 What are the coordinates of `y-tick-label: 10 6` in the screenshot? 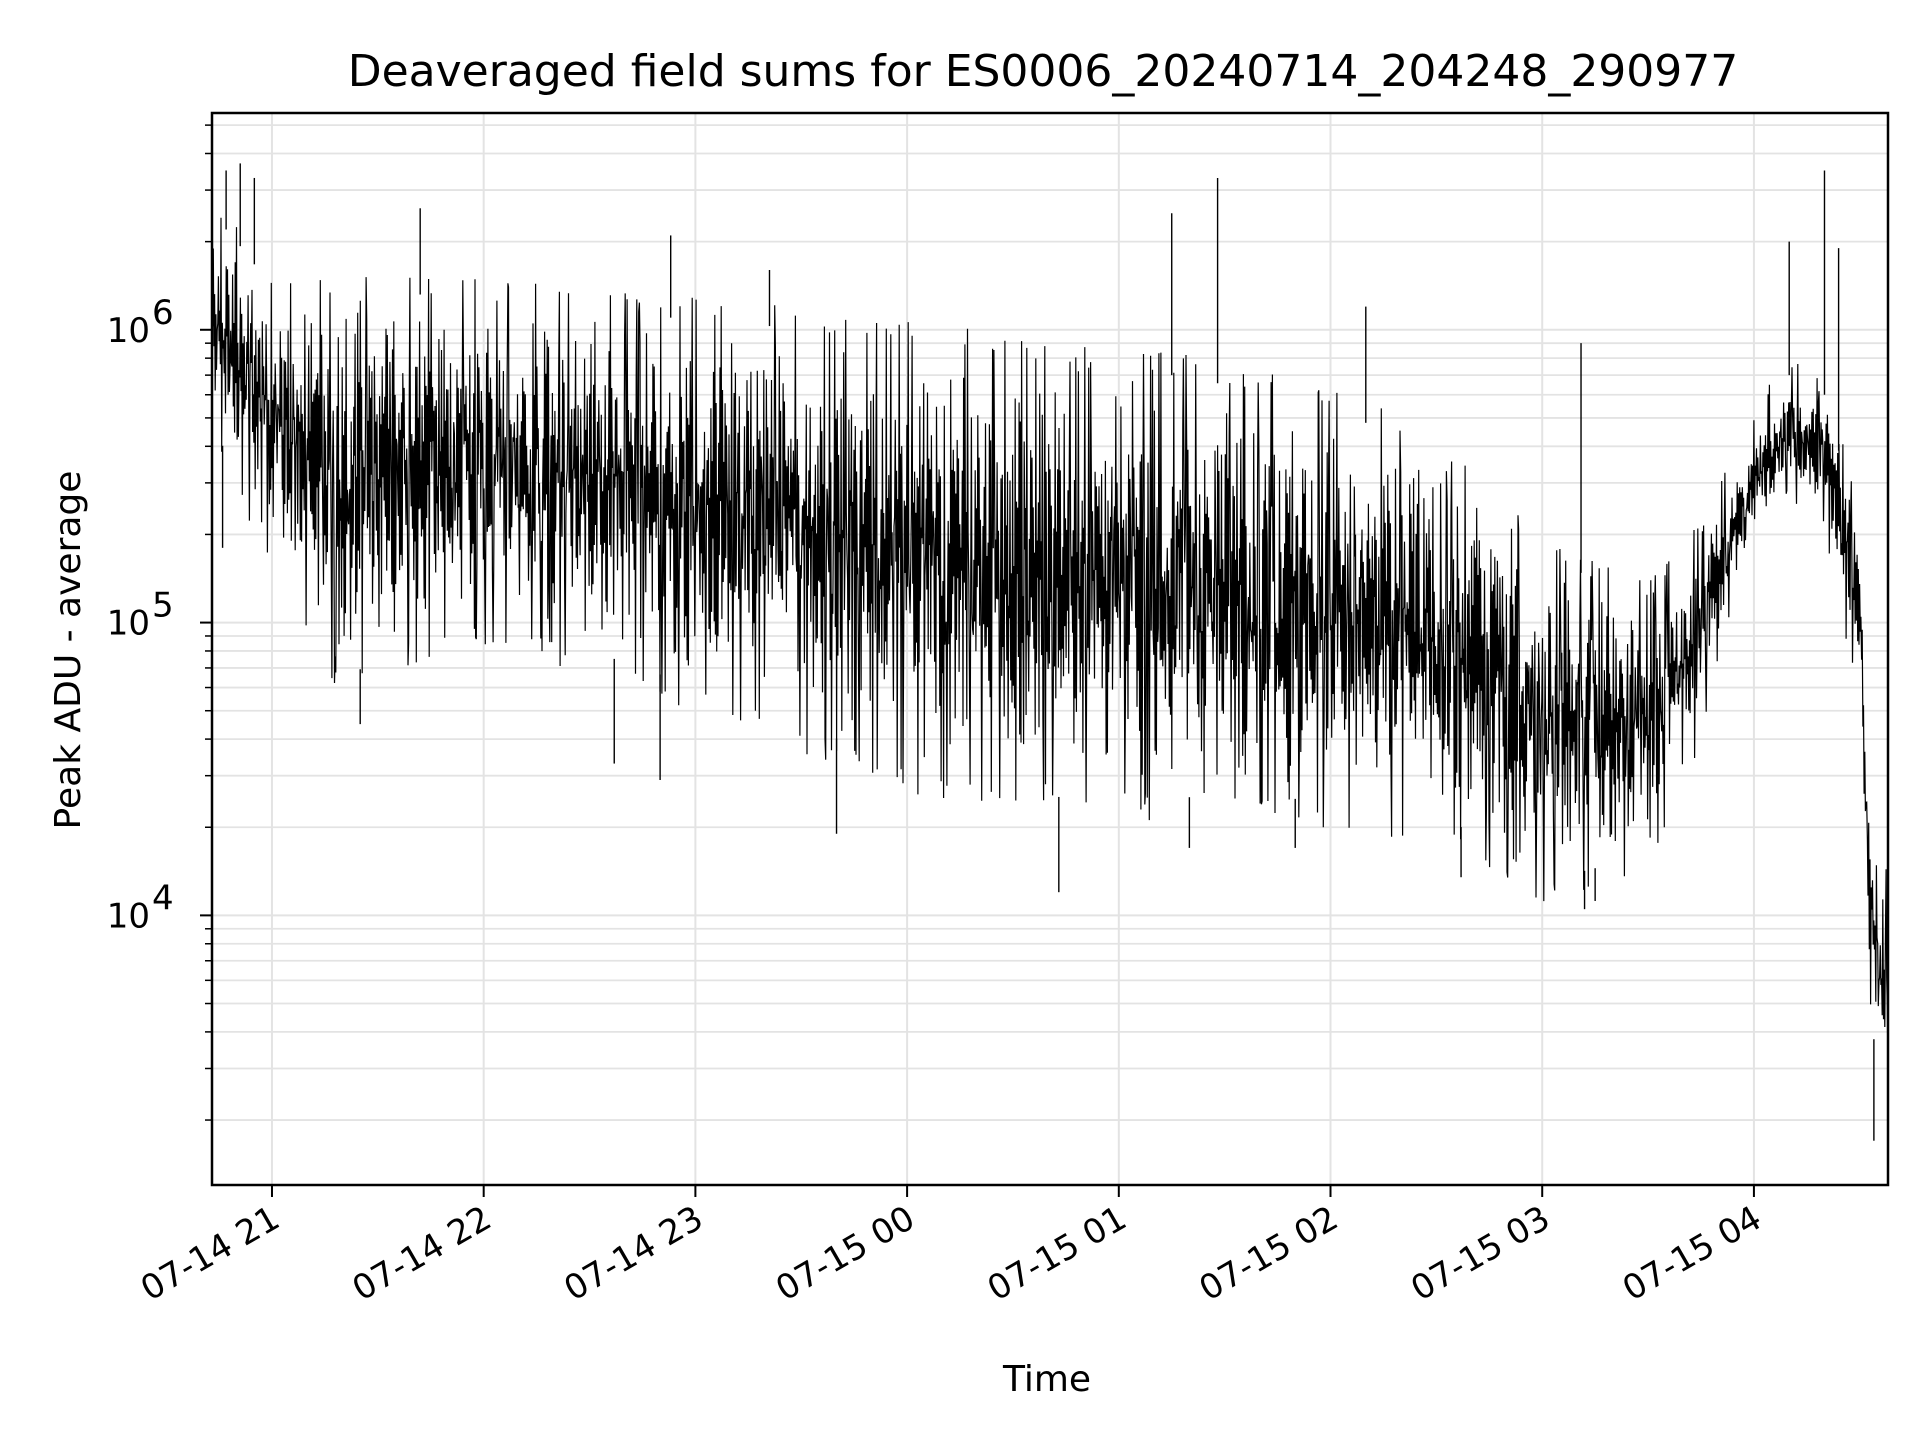 It's located at (140, 322).